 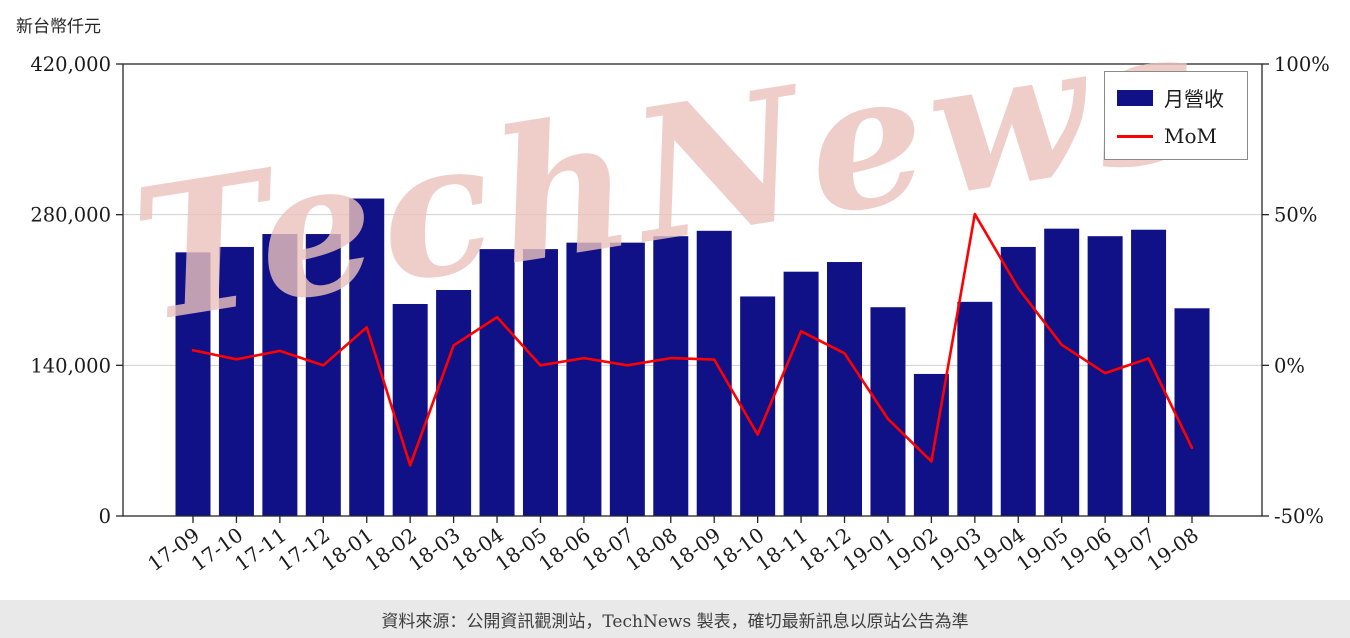 What do you see at coordinates (1194, 99) in the screenshot?
I see `legend-bar-label: 月營收` at bounding box center [1194, 99].